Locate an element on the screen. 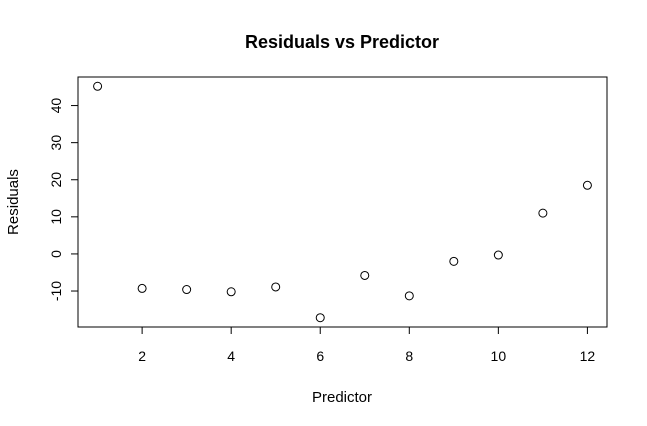  x-tick-label: 2 is located at coordinates (142, 356).